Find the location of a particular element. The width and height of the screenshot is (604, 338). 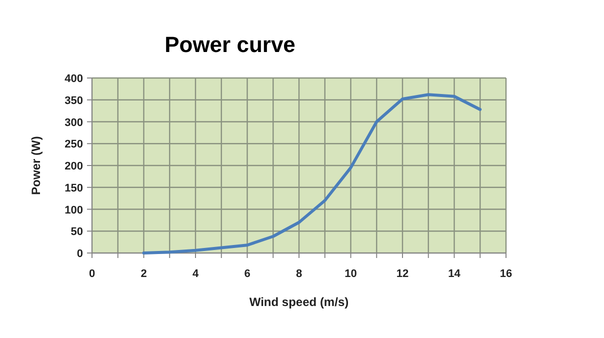

y-tick-label: 250 is located at coordinates (73, 144).